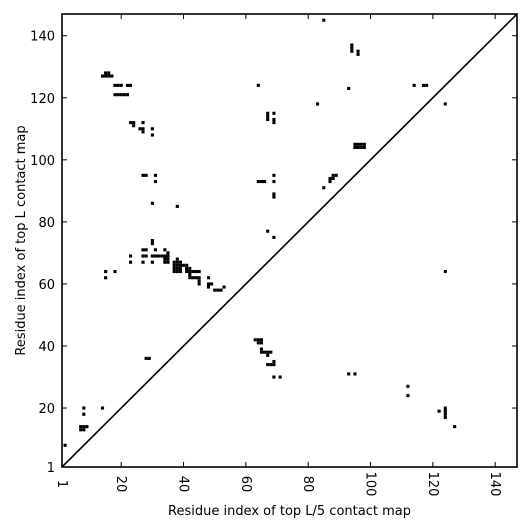 The height and width of the screenshot is (531, 531). I want to click on y-tick-label: 1, so click(51, 468).